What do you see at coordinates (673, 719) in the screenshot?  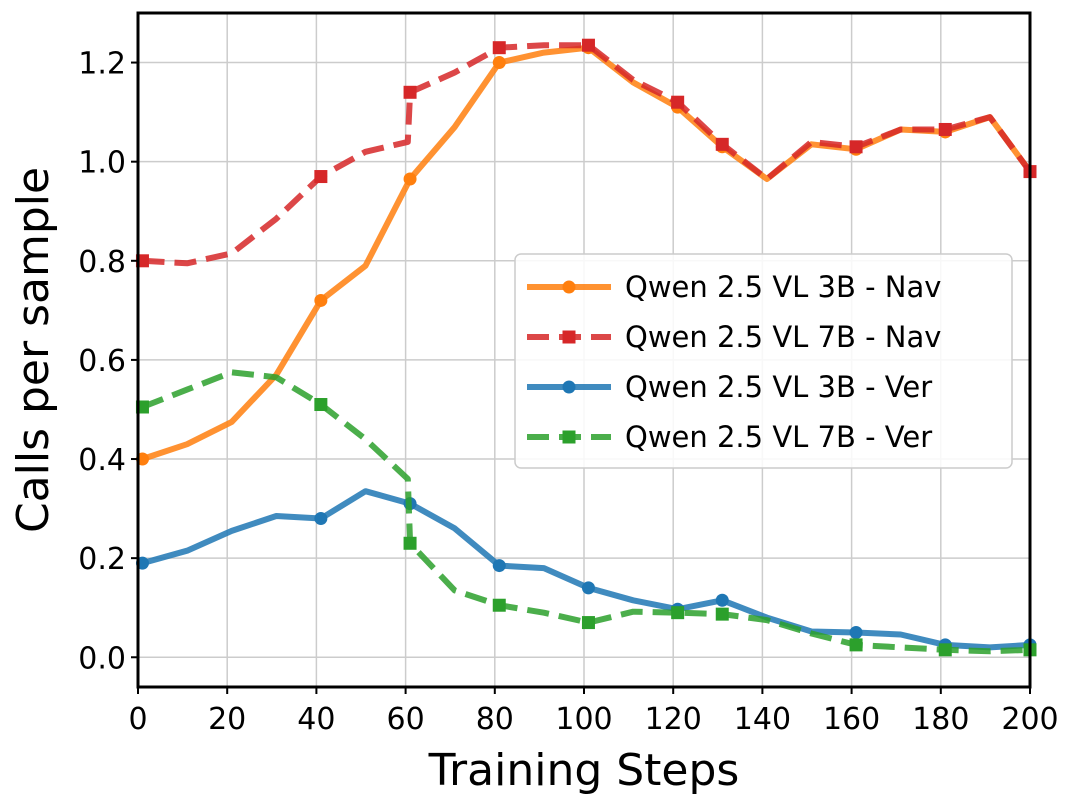 I see `x-tick-label: 120` at bounding box center [673, 719].